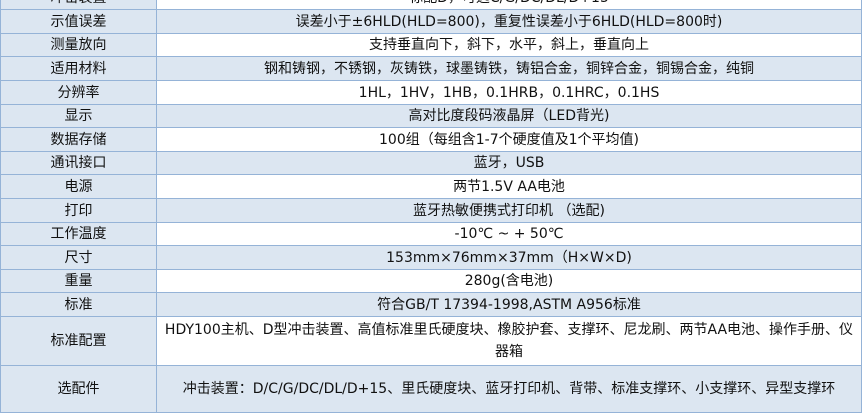 The image size is (862, 413). What do you see at coordinates (509, 21) in the screenshot?
I see `row-value: 误差小于±6HLD(HLD=800)，重复性误差小于6HLD(HLD=800时)` at bounding box center [509, 21].